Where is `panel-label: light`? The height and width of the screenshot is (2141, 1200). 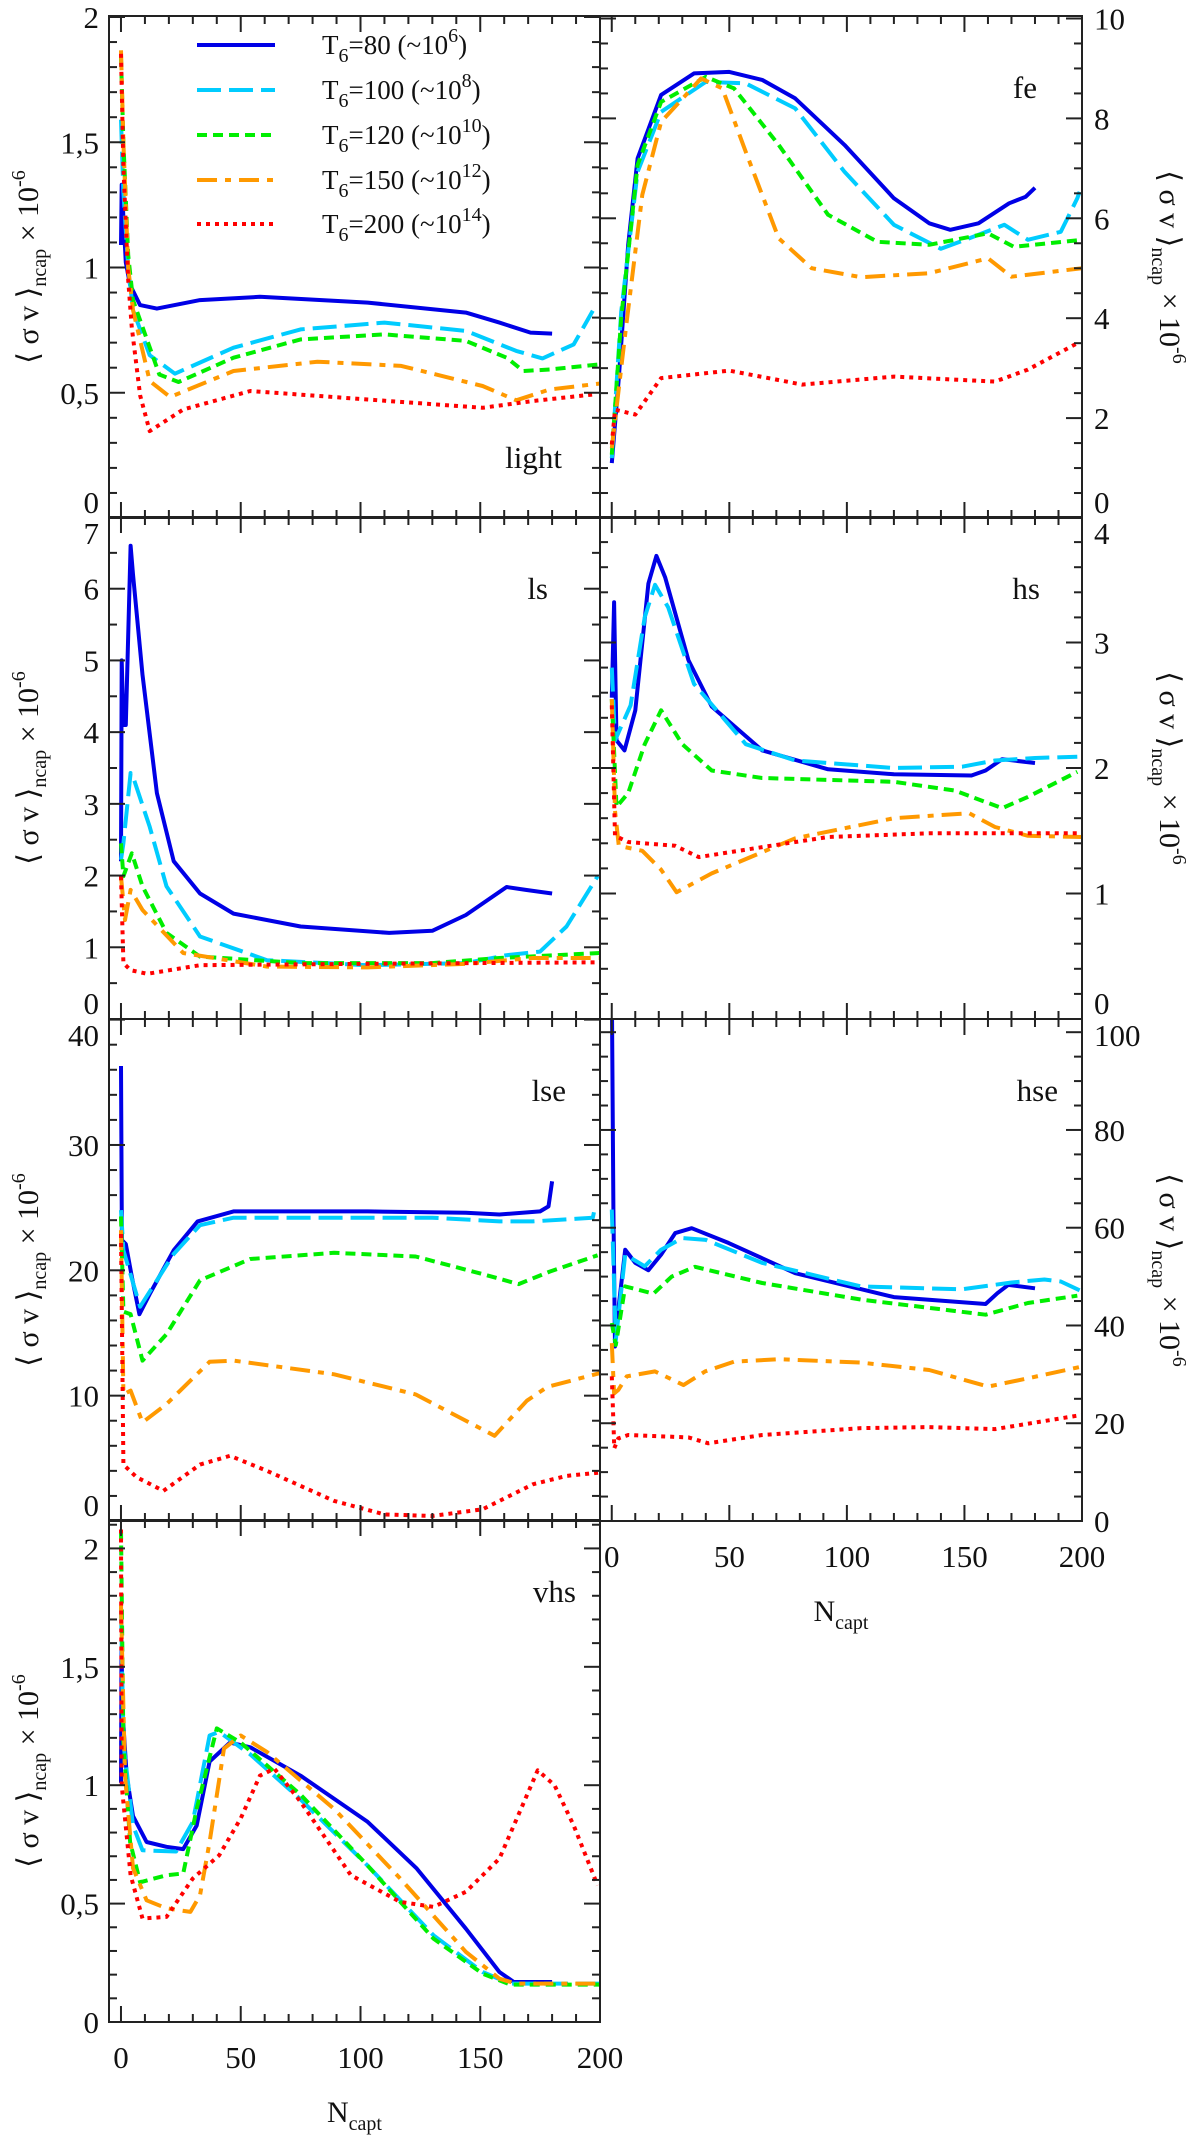 panel-label: light is located at coordinates (533, 457).